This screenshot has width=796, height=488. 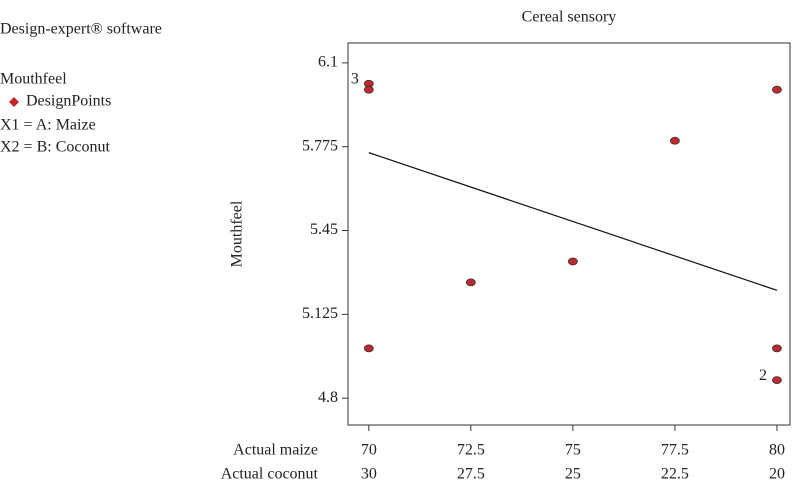 I want to click on info-text: X1 = A: Maize, so click(x=48, y=125).